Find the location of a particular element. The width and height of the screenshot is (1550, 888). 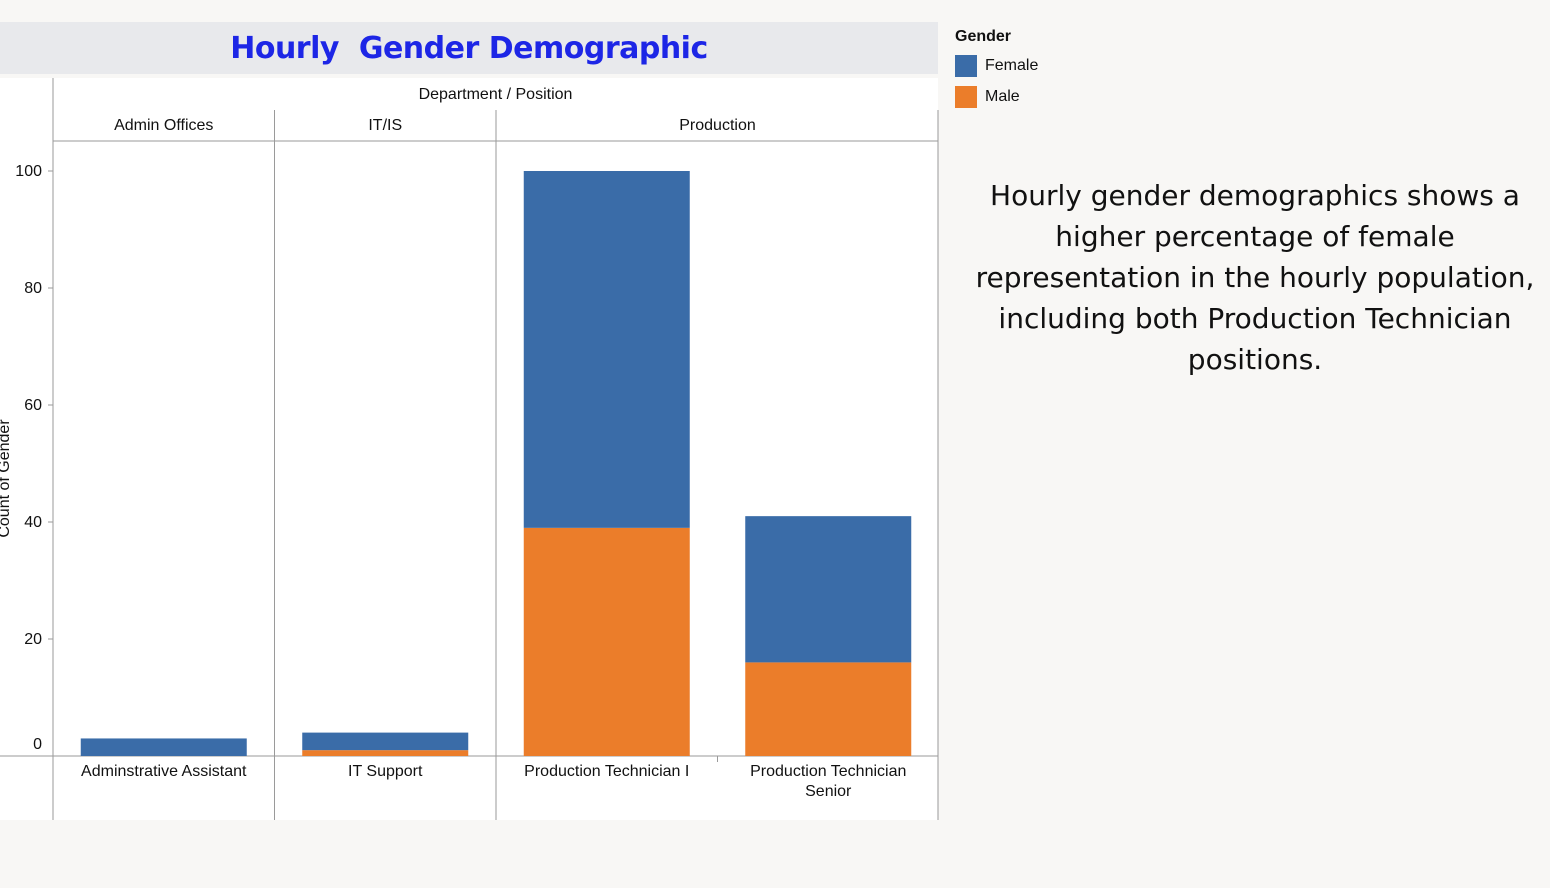

y-tick-label-80: 80 is located at coordinates (33, 288).